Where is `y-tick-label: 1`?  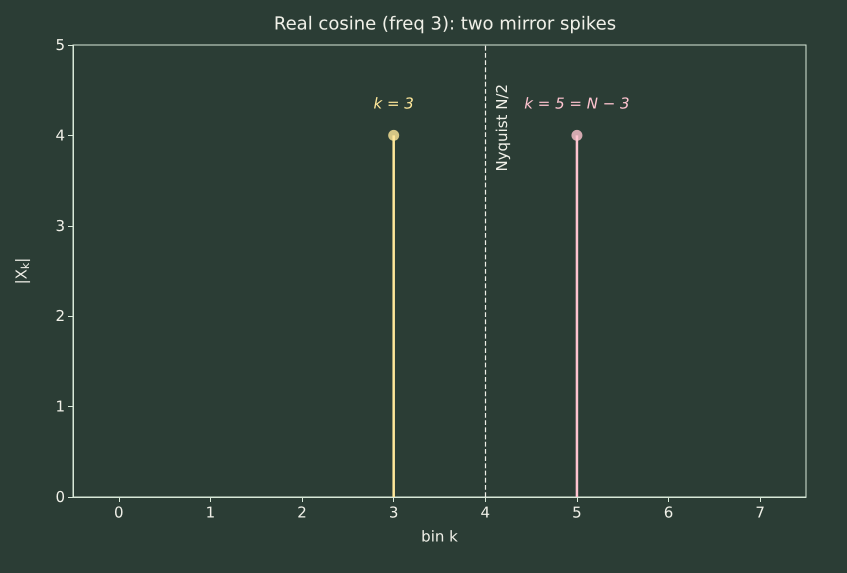
y-tick-label: 1 is located at coordinates (60, 407).